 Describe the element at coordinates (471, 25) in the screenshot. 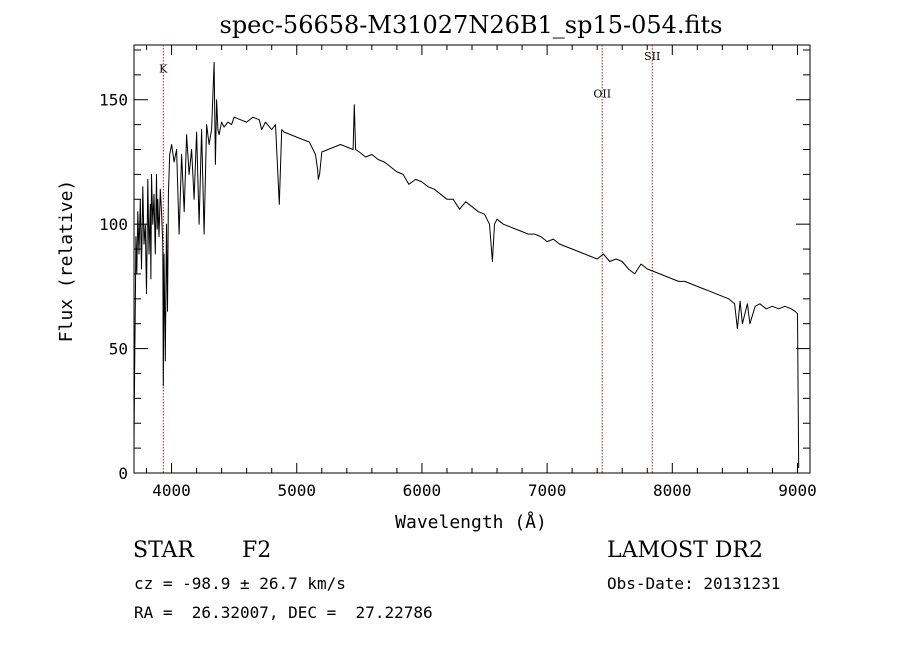

I see `chart-title: spec-56658-M31027N26B1_sp15-054.fits` at that location.